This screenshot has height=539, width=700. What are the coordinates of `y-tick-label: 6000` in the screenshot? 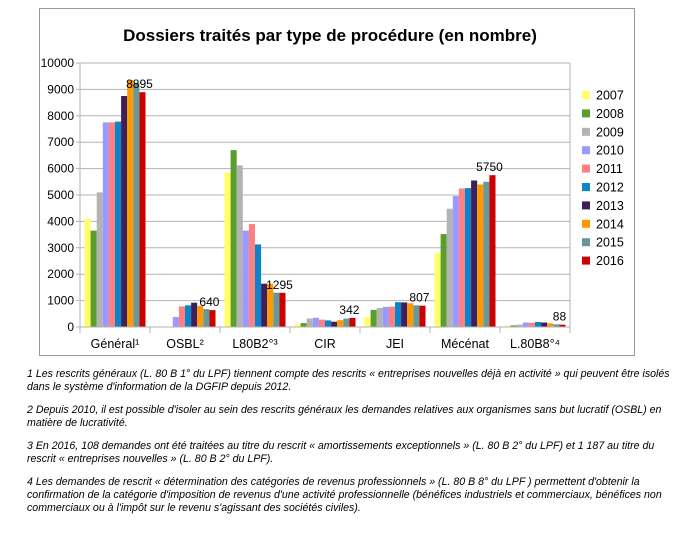 It's located at (60, 169).